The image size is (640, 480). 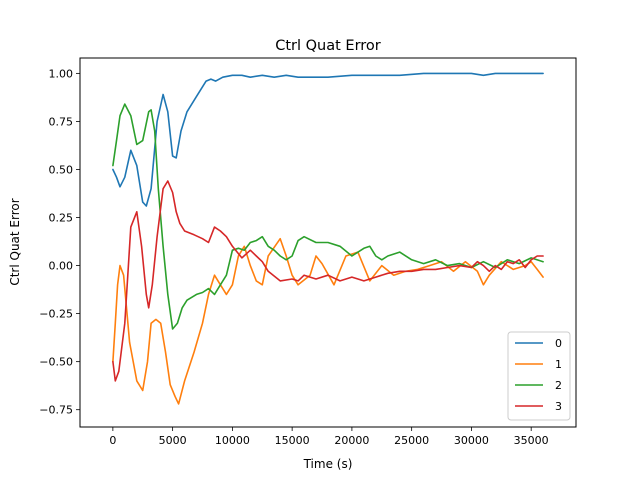 What do you see at coordinates (328, 464) in the screenshot?
I see `x-axis-label: Time (s)` at bounding box center [328, 464].